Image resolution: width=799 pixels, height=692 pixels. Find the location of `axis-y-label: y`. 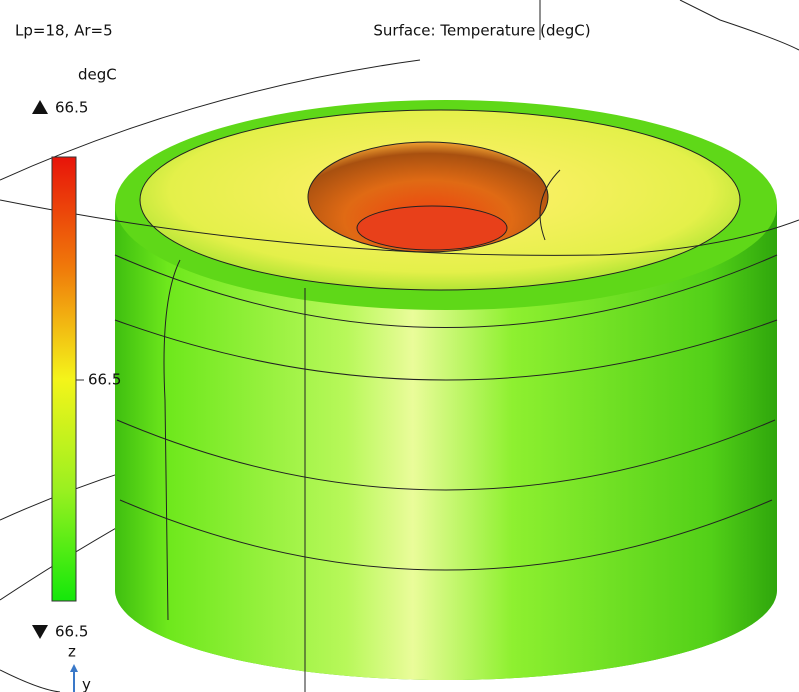

axis-y-label: y is located at coordinates (86, 684).